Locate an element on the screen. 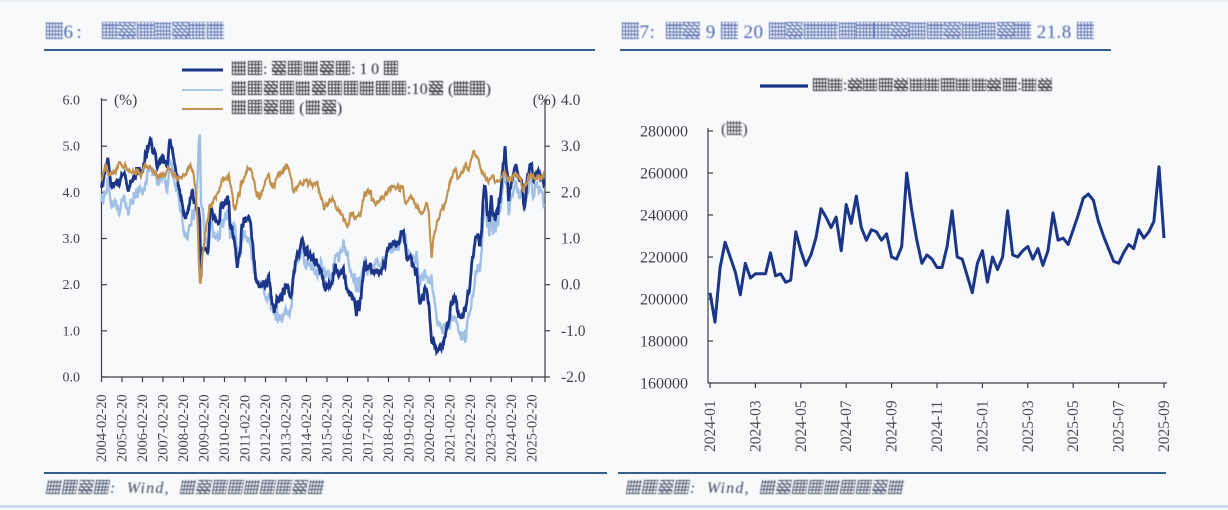  svg-text: 2012-02-20 is located at coordinates (266, 428).